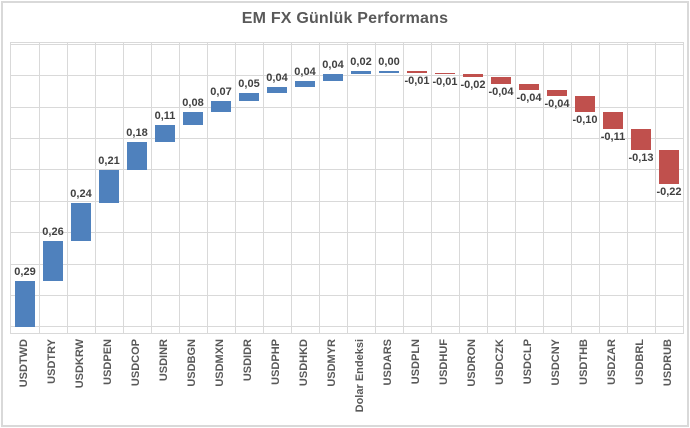 This screenshot has width=690, height=428. I want to click on x-axis-label: USDMYR, so click(332, 363).